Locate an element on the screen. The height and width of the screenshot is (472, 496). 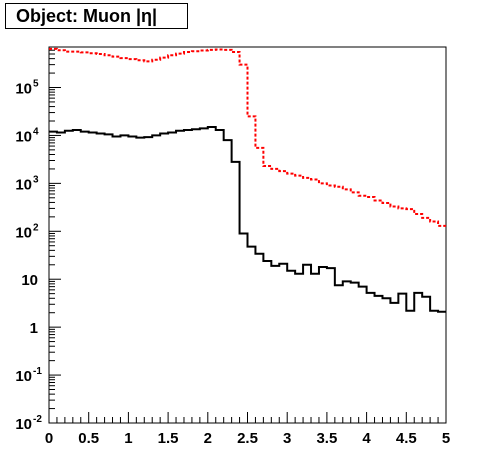
x-tick-label: 1.5 is located at coordinates (168, 438).